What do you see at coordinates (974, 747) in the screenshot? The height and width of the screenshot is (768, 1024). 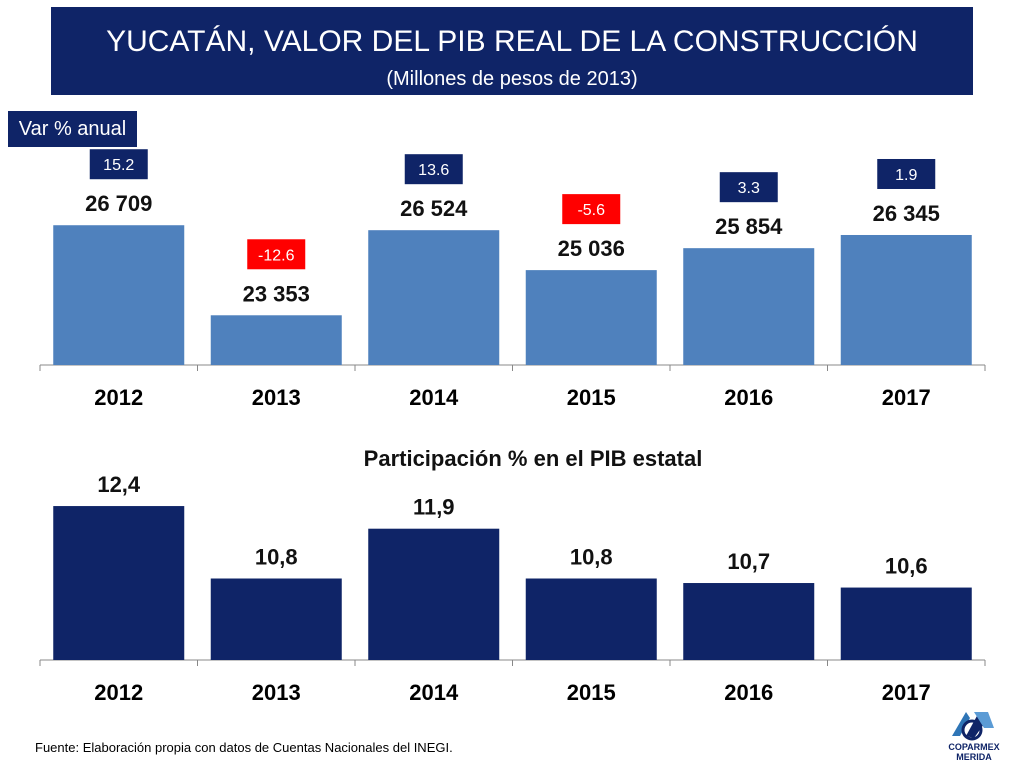 I see `logo-line-coparmex: COPARMEX` at bounding box center [974, 747].